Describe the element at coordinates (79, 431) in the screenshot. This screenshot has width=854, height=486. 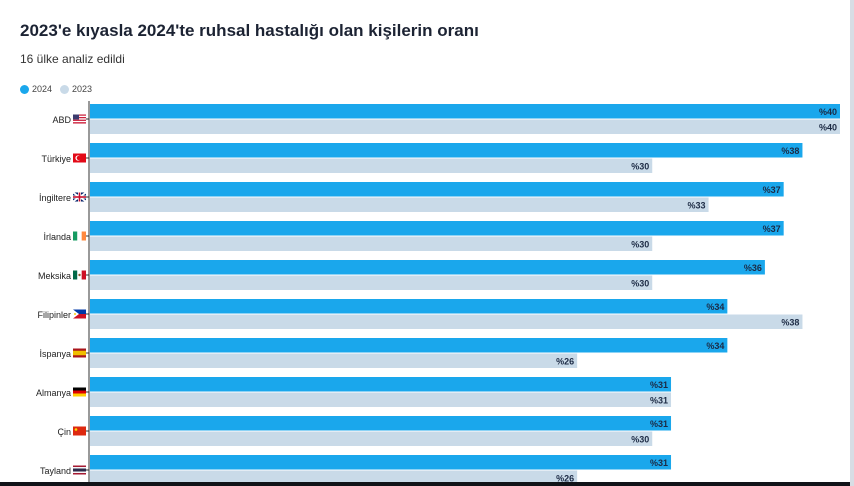
I see `cn-flag-icon` at that location.